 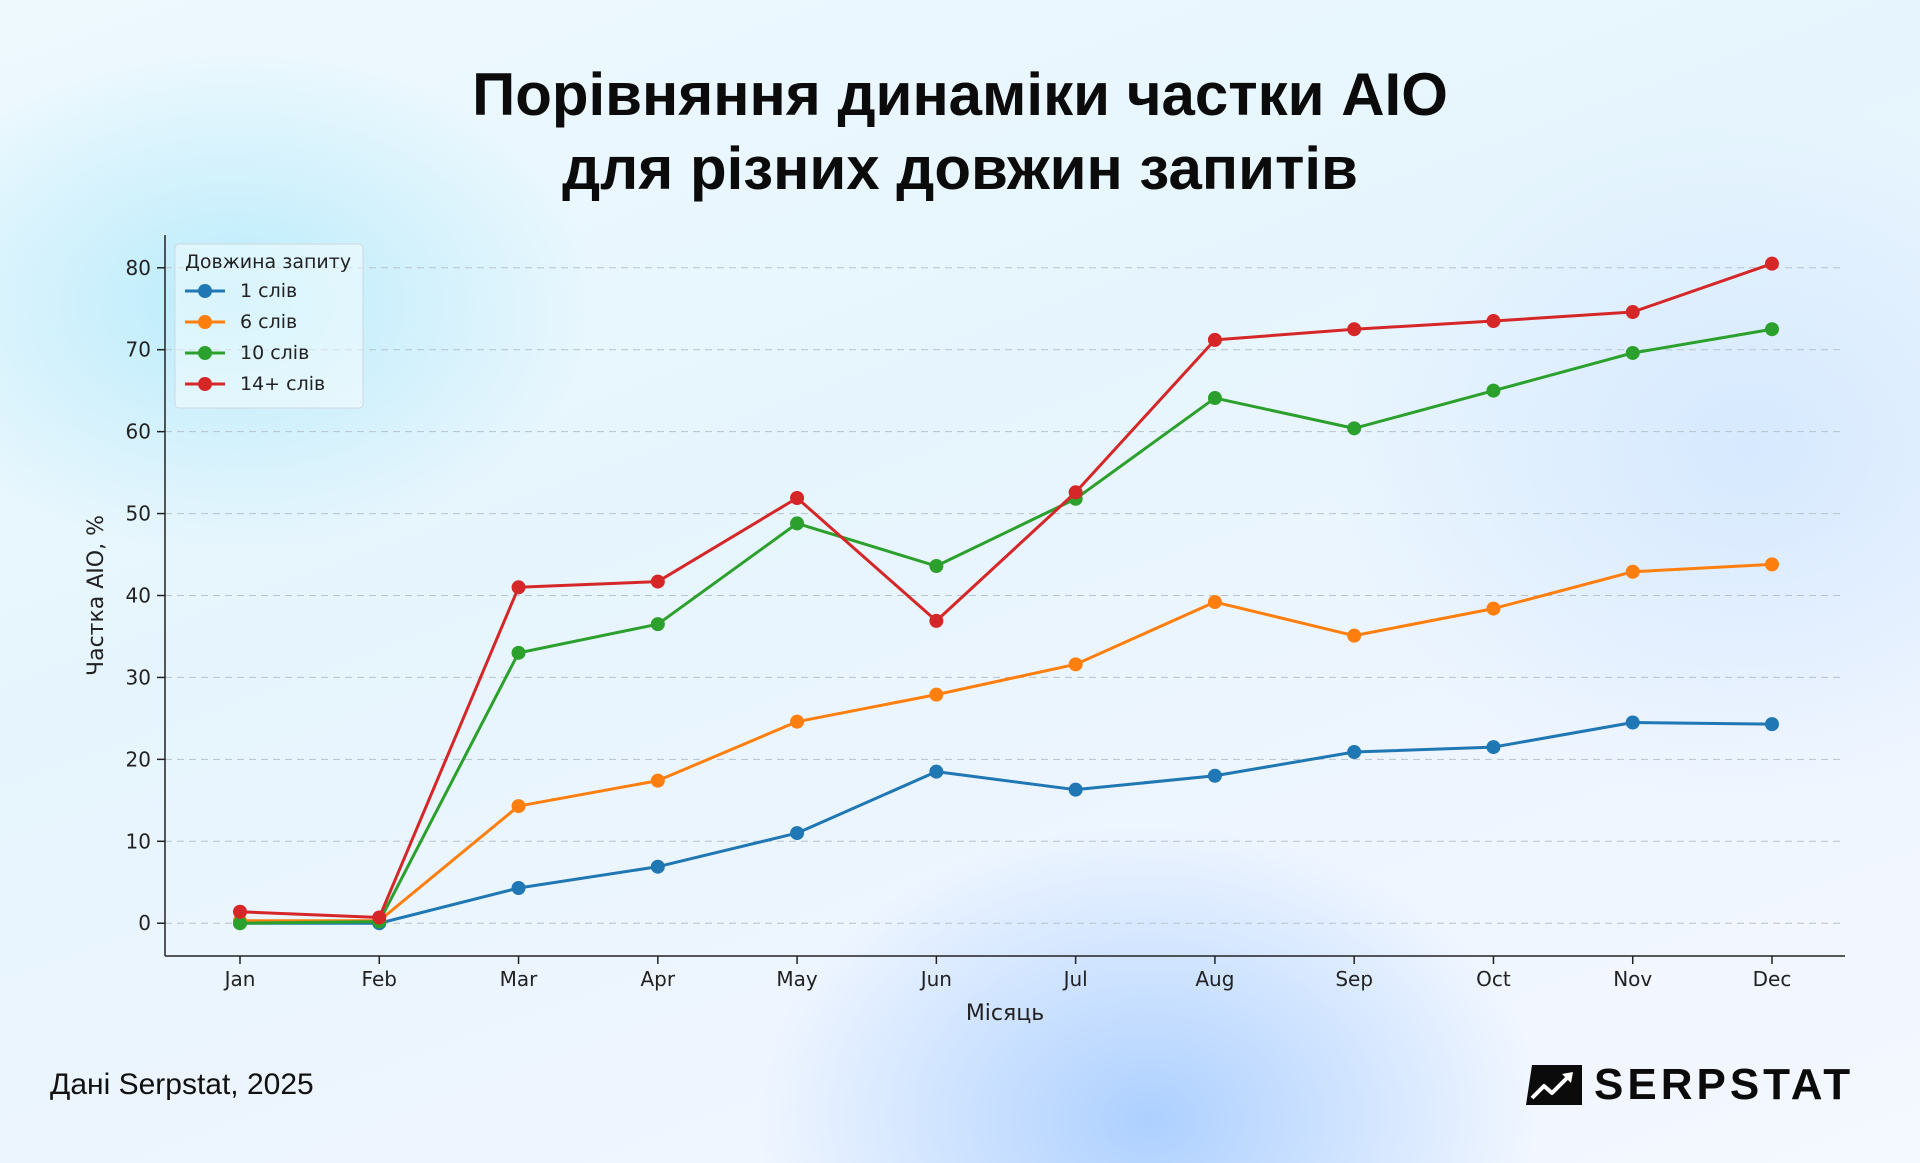 I want to click on y-tick-label: 60, so click(x=138, y=432).